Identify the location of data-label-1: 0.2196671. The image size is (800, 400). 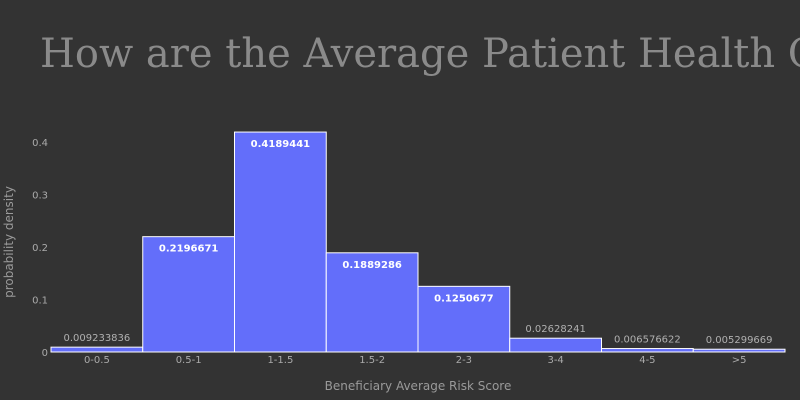
(189, 249).